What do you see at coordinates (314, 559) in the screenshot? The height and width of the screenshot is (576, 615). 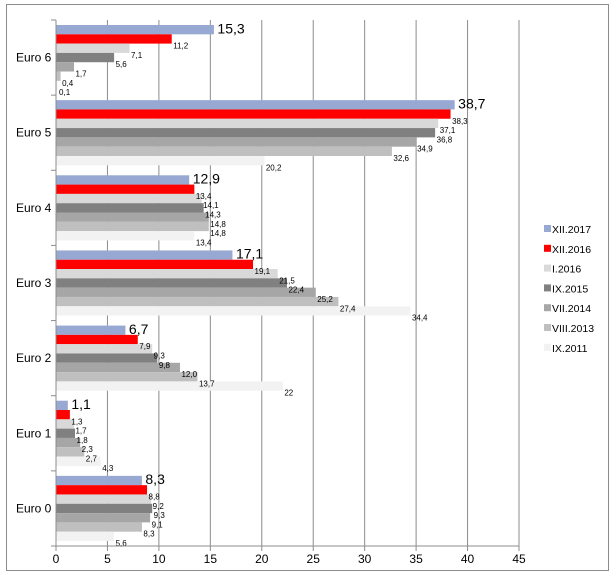 I see `x-tick-label: 25` at bounding box center [314, 559].